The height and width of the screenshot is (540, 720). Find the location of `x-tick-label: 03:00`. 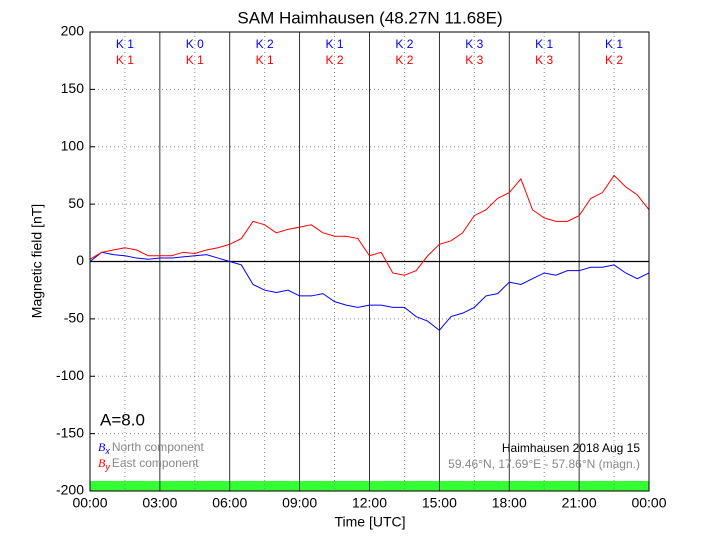

x-tick-label: 03:00 is located at coordinates (159, 503).